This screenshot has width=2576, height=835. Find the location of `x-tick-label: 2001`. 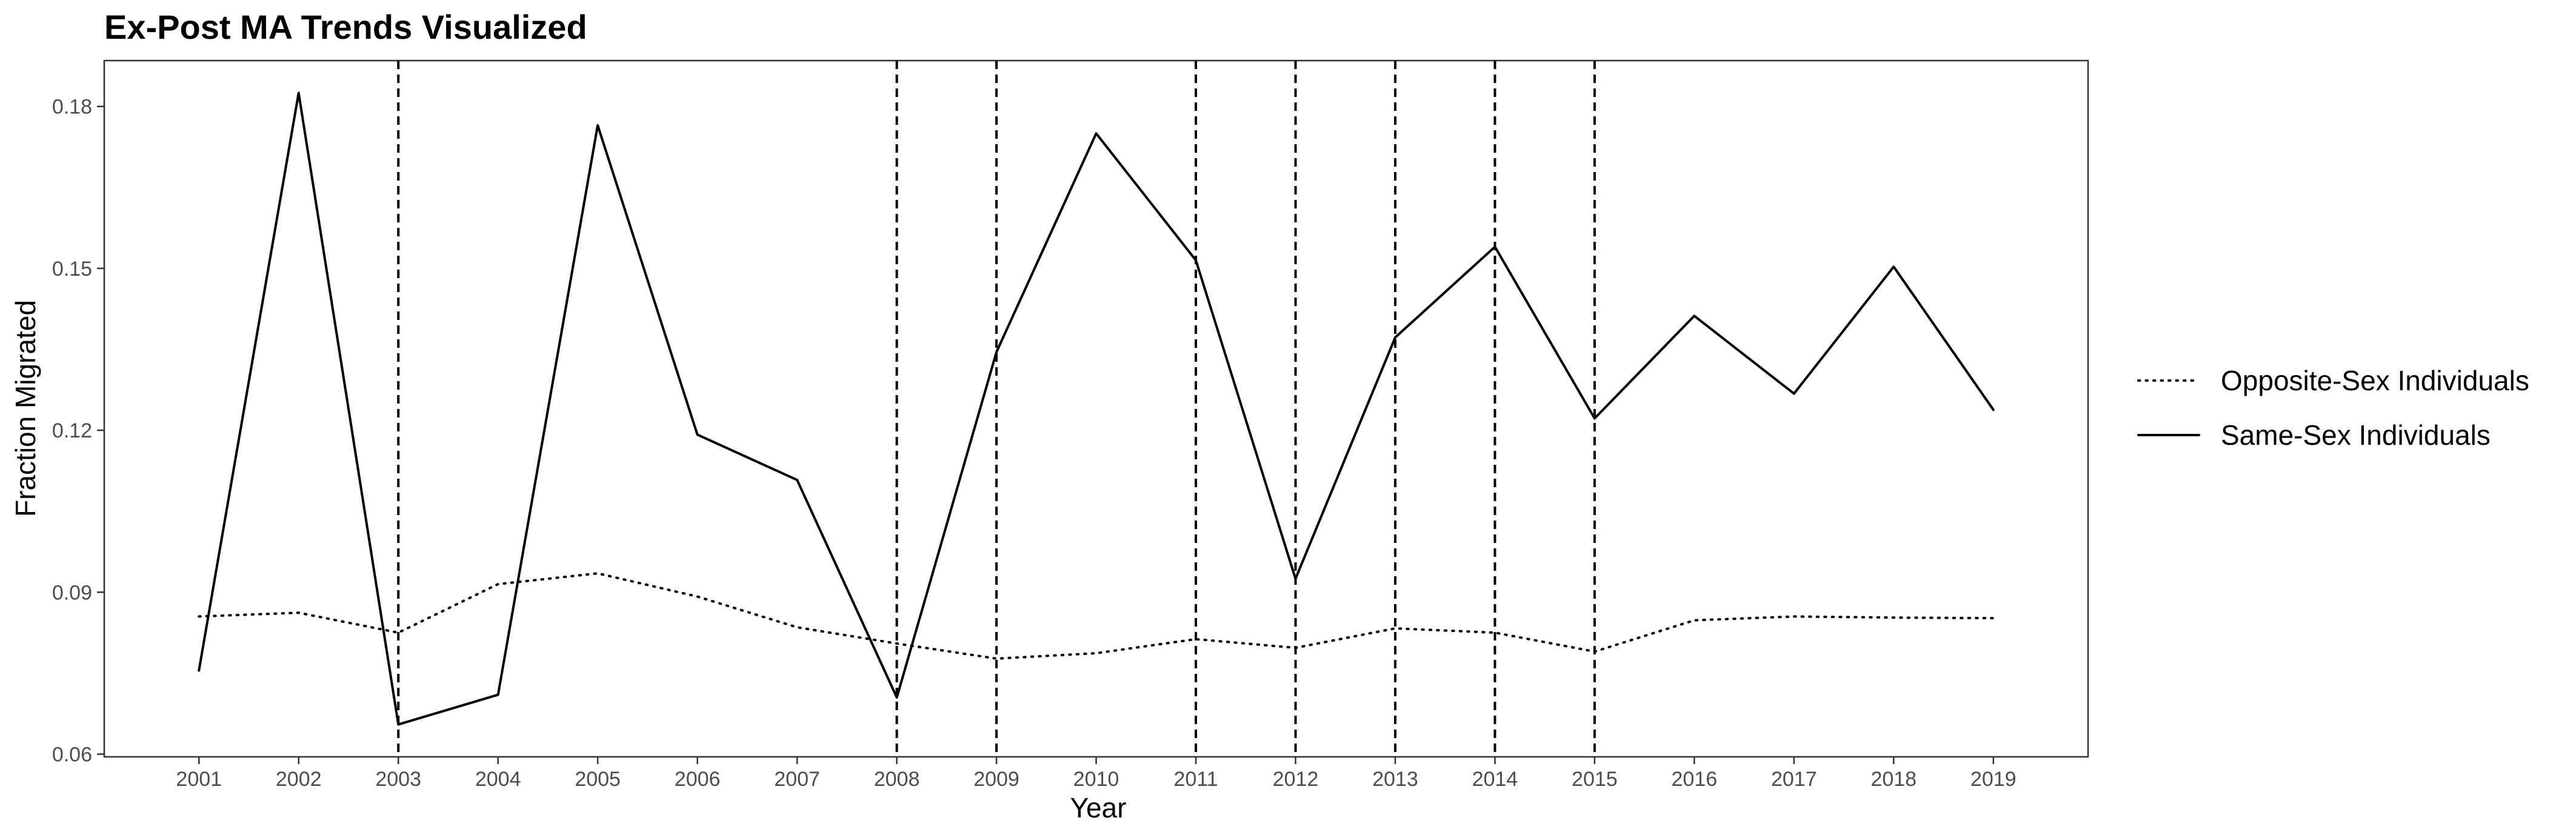

x-tick-label: 2001 is located at coordinates (199, 780).